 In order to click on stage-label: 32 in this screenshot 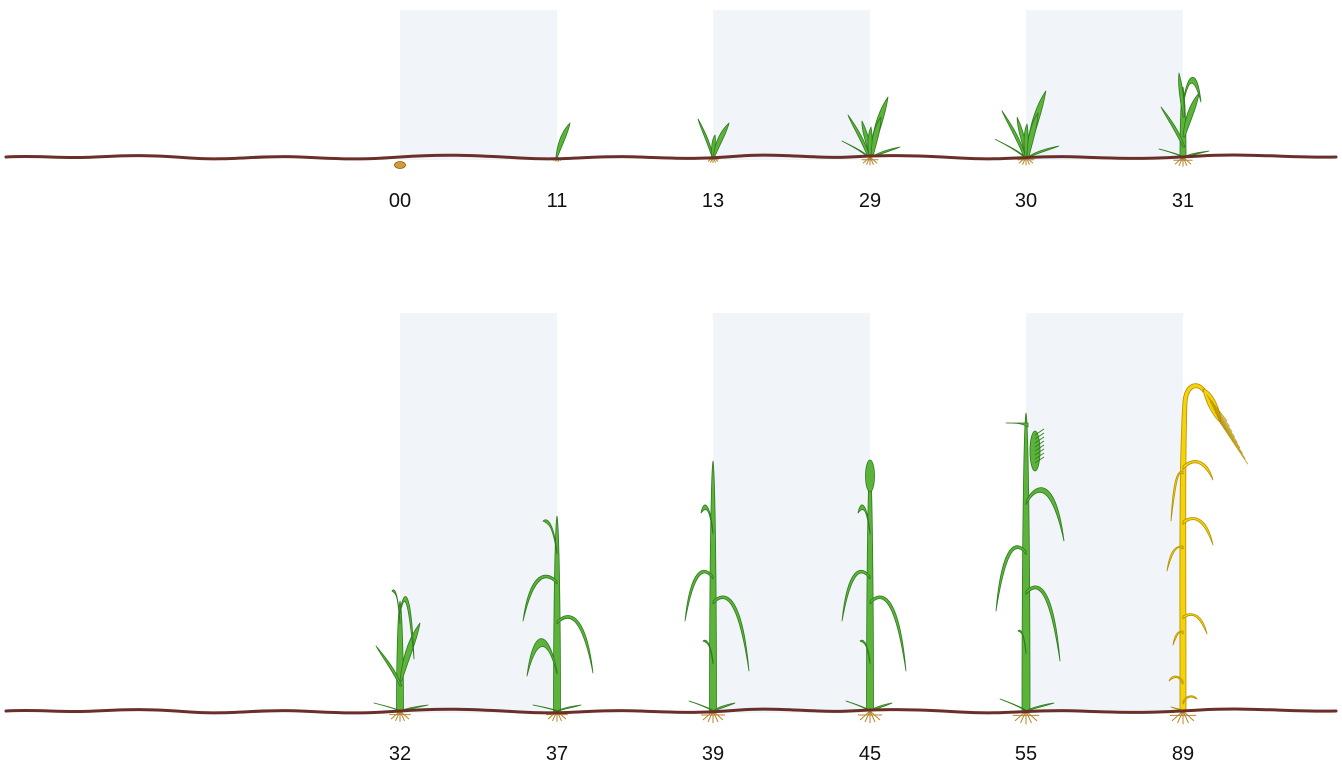, I will do `click(400, 754)`.